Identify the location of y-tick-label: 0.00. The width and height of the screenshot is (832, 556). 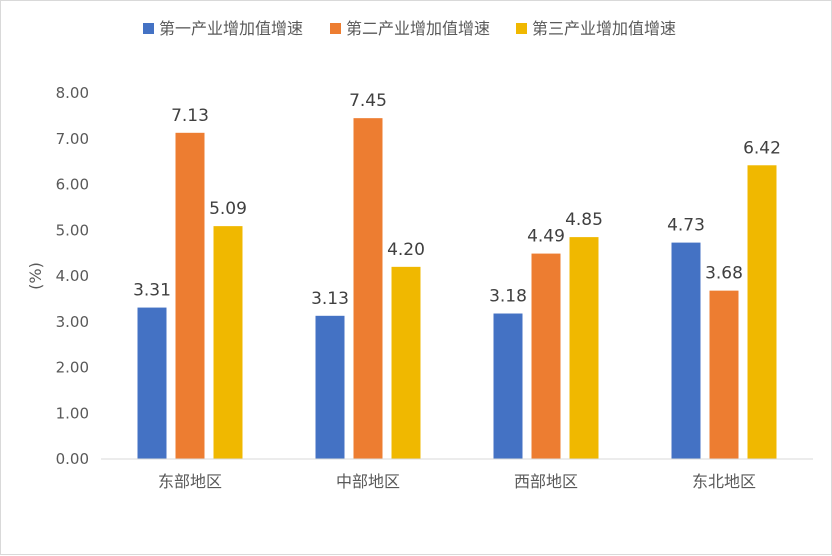
(72, 459).